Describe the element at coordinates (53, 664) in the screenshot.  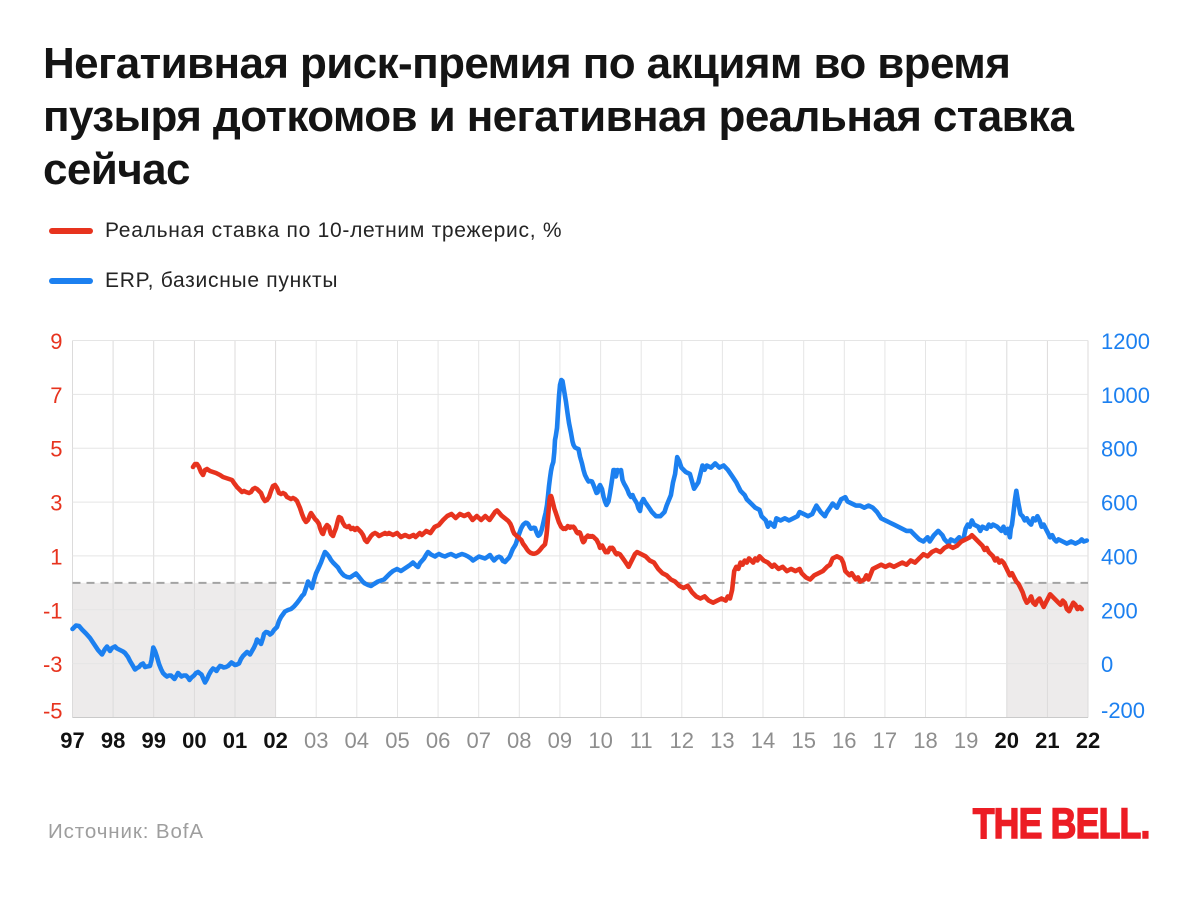
I see `svg-text: -3` at that location.